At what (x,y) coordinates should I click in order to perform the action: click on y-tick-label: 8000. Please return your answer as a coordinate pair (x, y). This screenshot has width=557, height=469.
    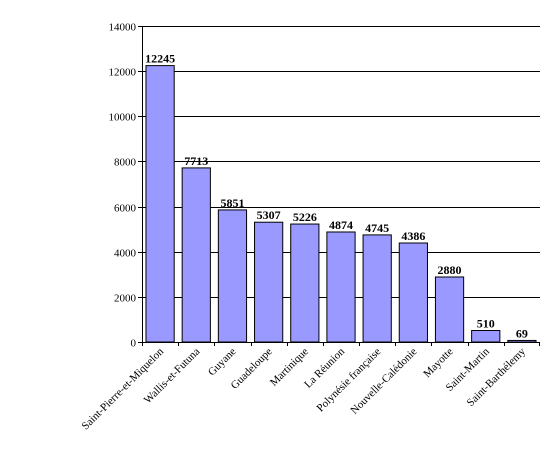
    Looking at the image, I should click on (125, 163).